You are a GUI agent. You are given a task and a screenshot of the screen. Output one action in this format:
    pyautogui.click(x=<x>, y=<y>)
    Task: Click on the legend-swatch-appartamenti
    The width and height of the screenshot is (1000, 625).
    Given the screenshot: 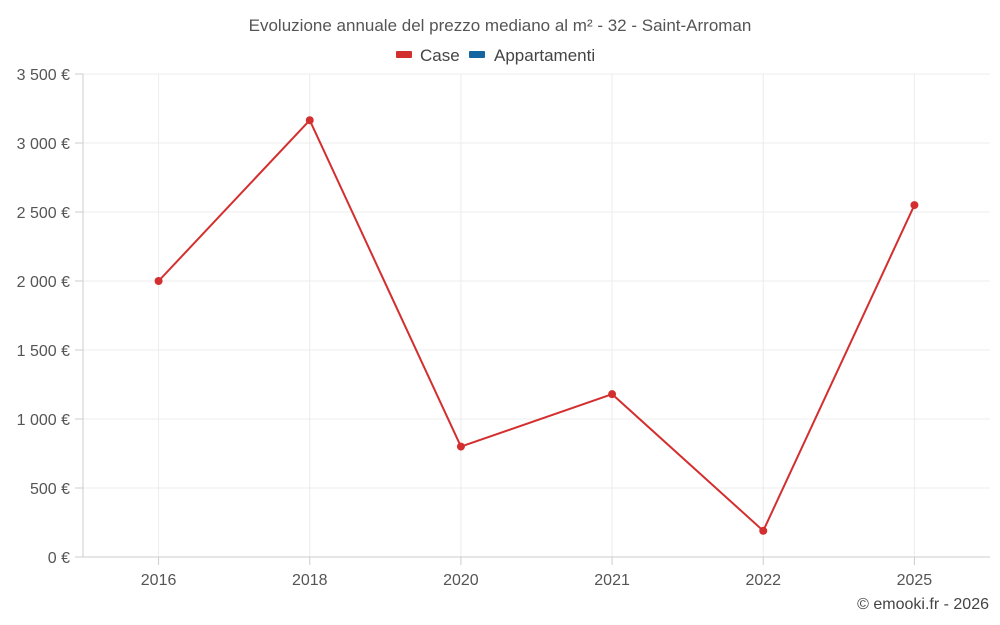 What is the action you would take?
    pyautogui.click(x=477, y=54)
    